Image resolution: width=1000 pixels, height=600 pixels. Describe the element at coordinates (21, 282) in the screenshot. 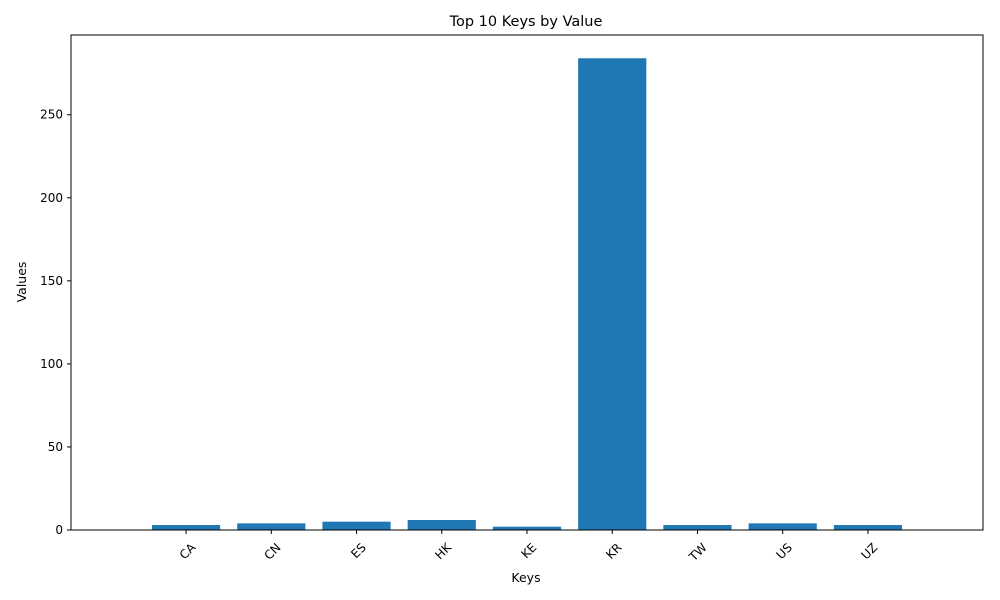

I see `y-axis-label: Values` at that location.